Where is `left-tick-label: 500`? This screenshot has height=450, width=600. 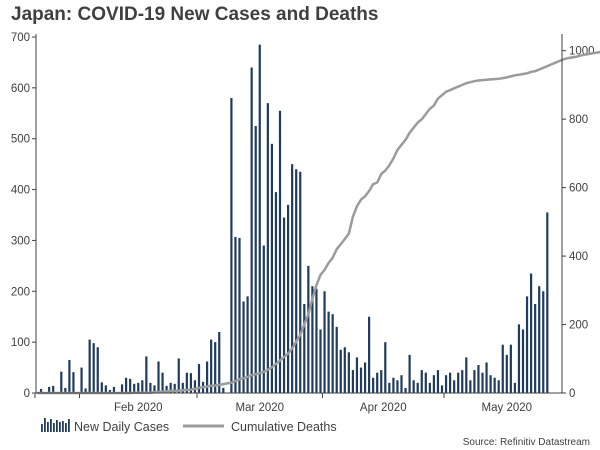 left-tick-label: 500 is located at coordinates (20, 140).